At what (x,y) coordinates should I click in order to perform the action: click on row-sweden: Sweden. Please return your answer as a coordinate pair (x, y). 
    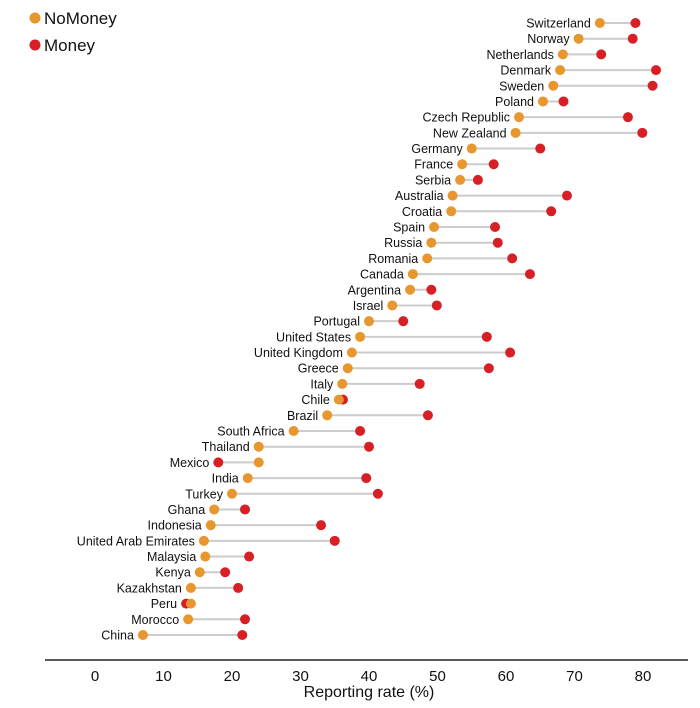
    Looking at the image, I should click on (578, 86).